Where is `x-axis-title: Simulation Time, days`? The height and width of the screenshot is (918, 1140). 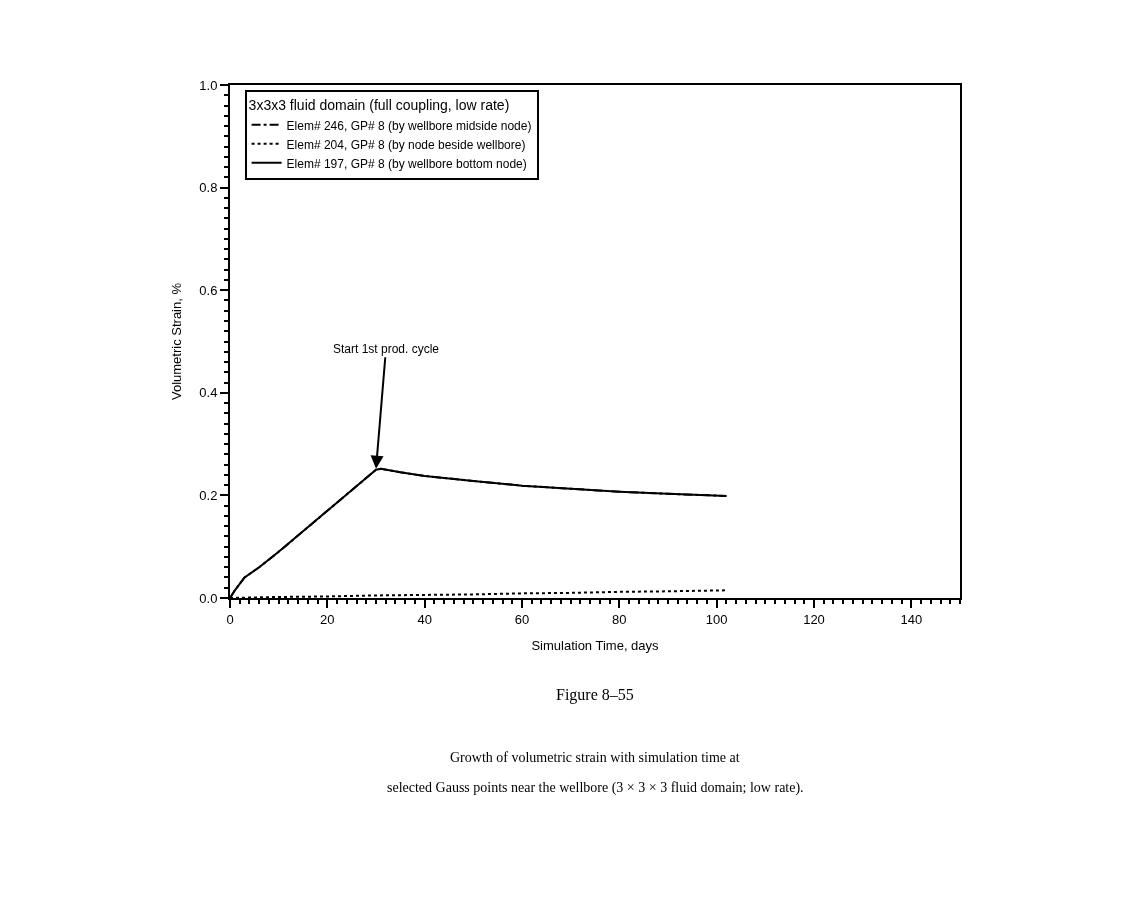
x-axis-title: Simulation Time, days is located at coordinates (595, 645).